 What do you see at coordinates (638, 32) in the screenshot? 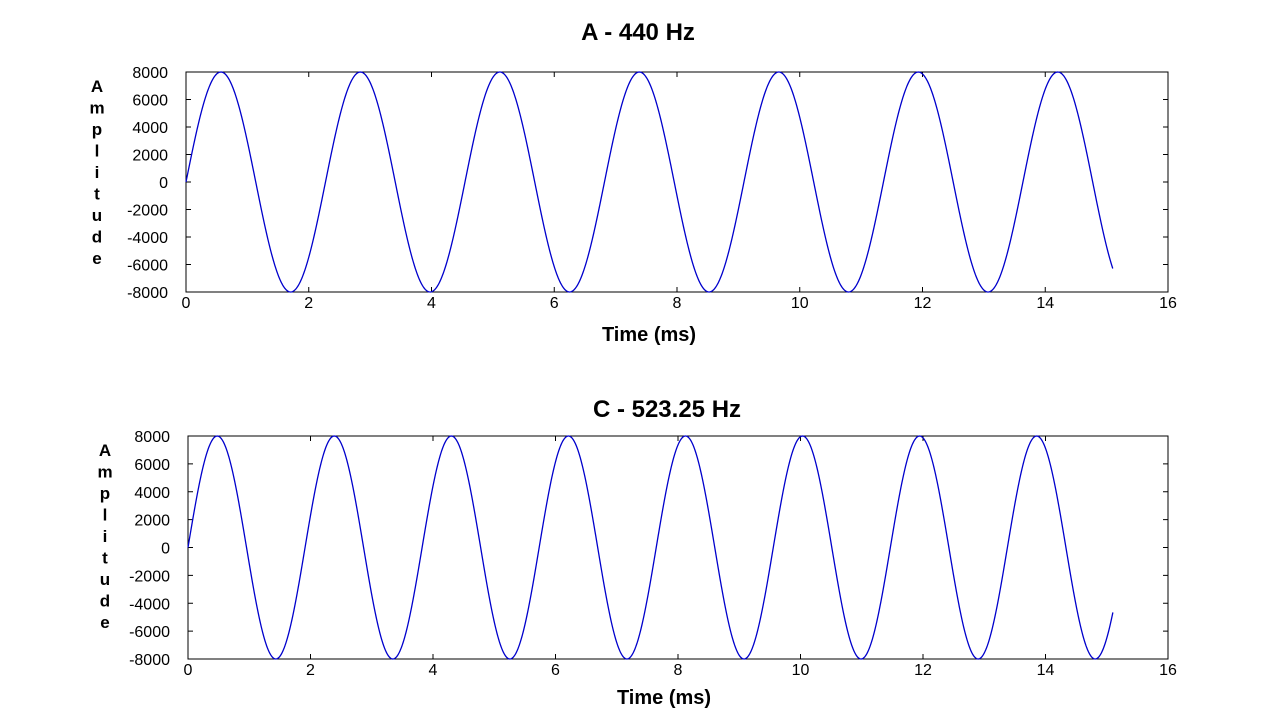
I see `chart-title: A - 440 Hz` at bounding box center [638, 32].